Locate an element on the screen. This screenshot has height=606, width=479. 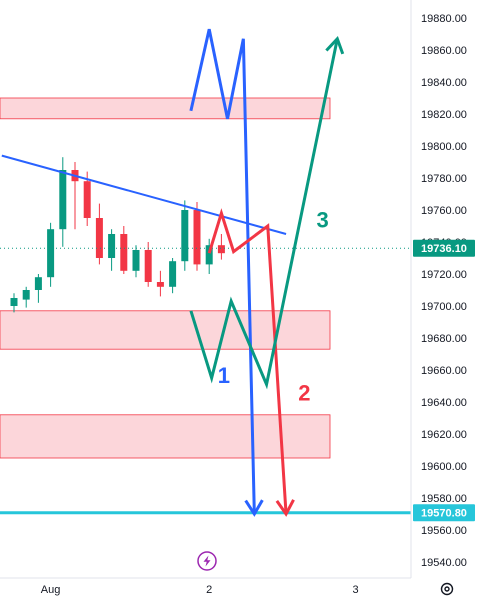
scenario-1-path is located at coordinates (222, 271).